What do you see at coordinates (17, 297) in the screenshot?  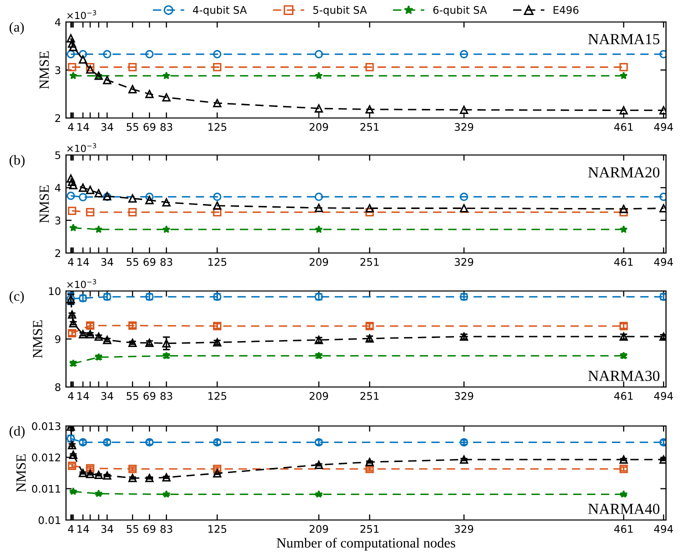 I see `text: (c)` at bounding box center [17, 297].